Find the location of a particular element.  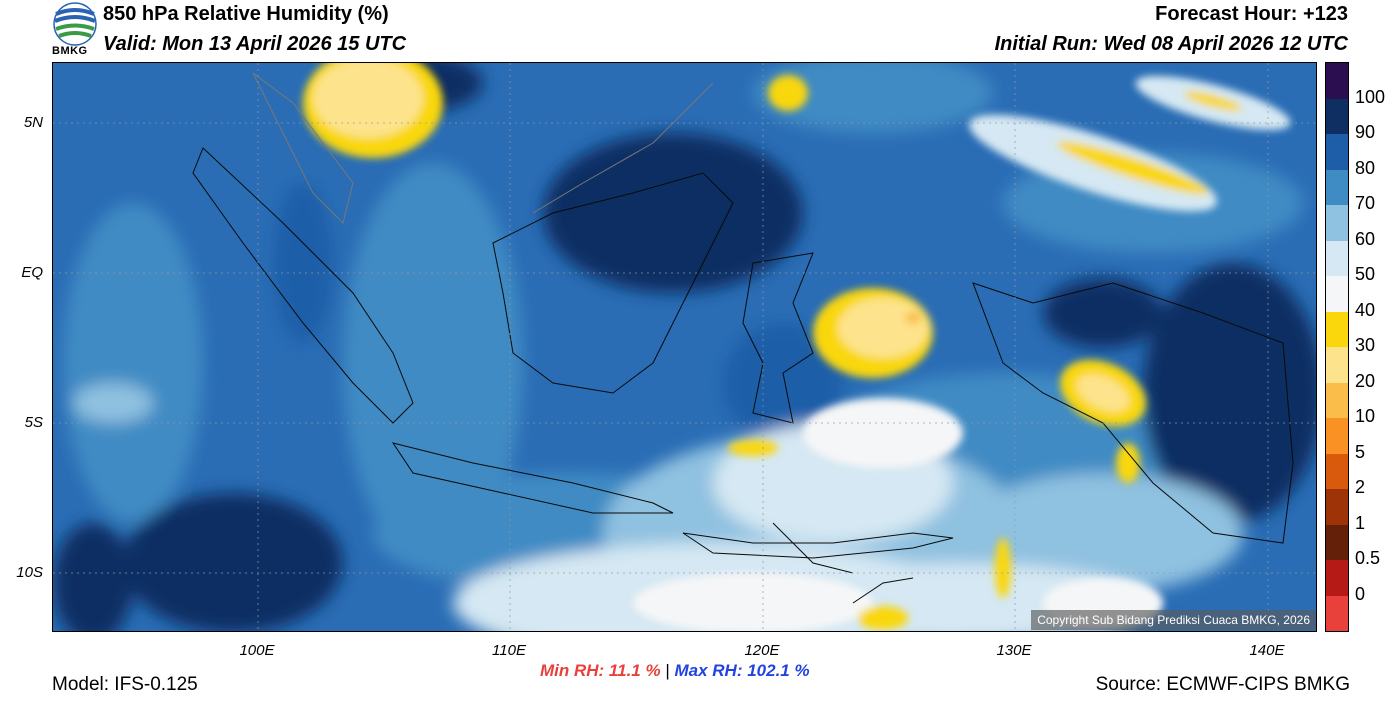

colorbar-label: 100 is located at coordinates (1370, 96).